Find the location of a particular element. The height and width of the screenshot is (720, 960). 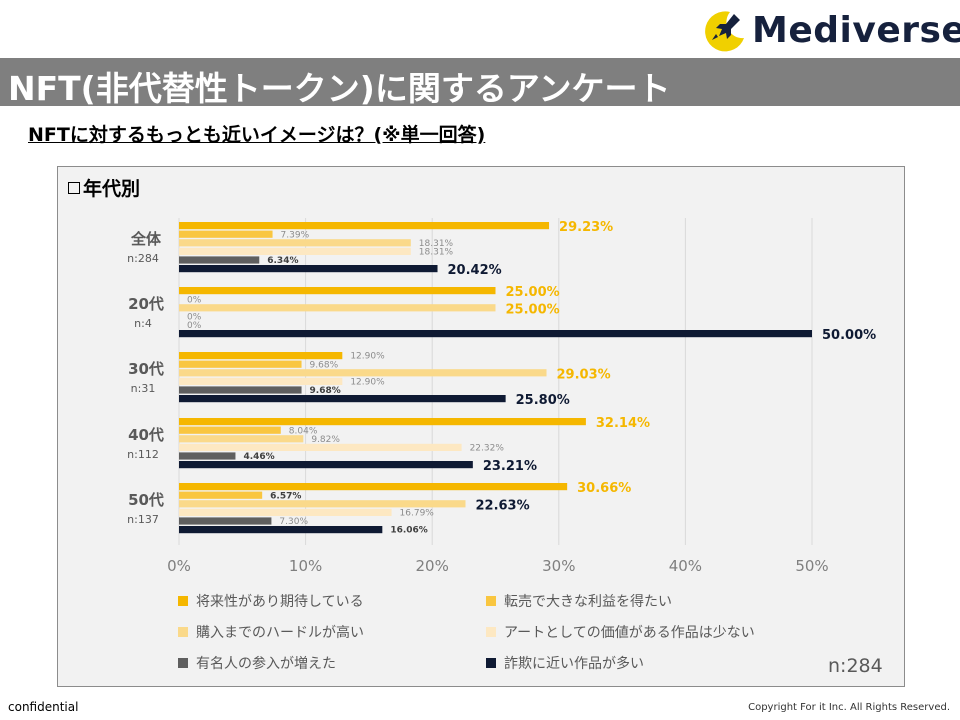

brand-logo: Mediverse is located at coordinates (830, 30).